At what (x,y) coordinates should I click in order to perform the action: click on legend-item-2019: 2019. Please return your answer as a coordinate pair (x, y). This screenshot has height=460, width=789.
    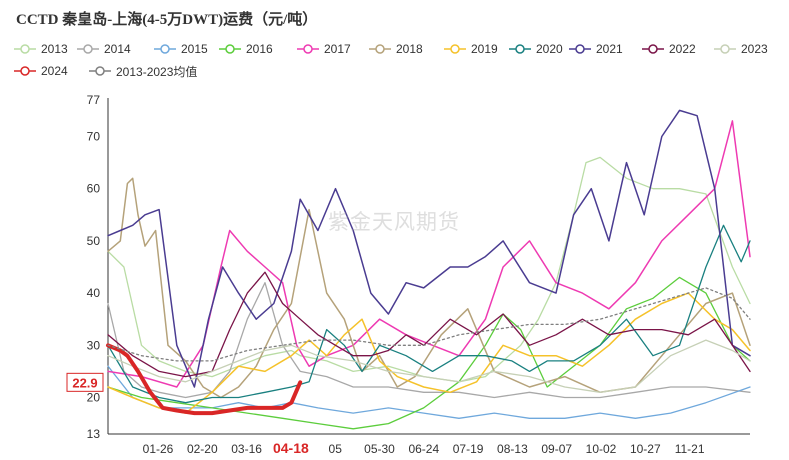
    Looking at the image, I should click on (471, 49).